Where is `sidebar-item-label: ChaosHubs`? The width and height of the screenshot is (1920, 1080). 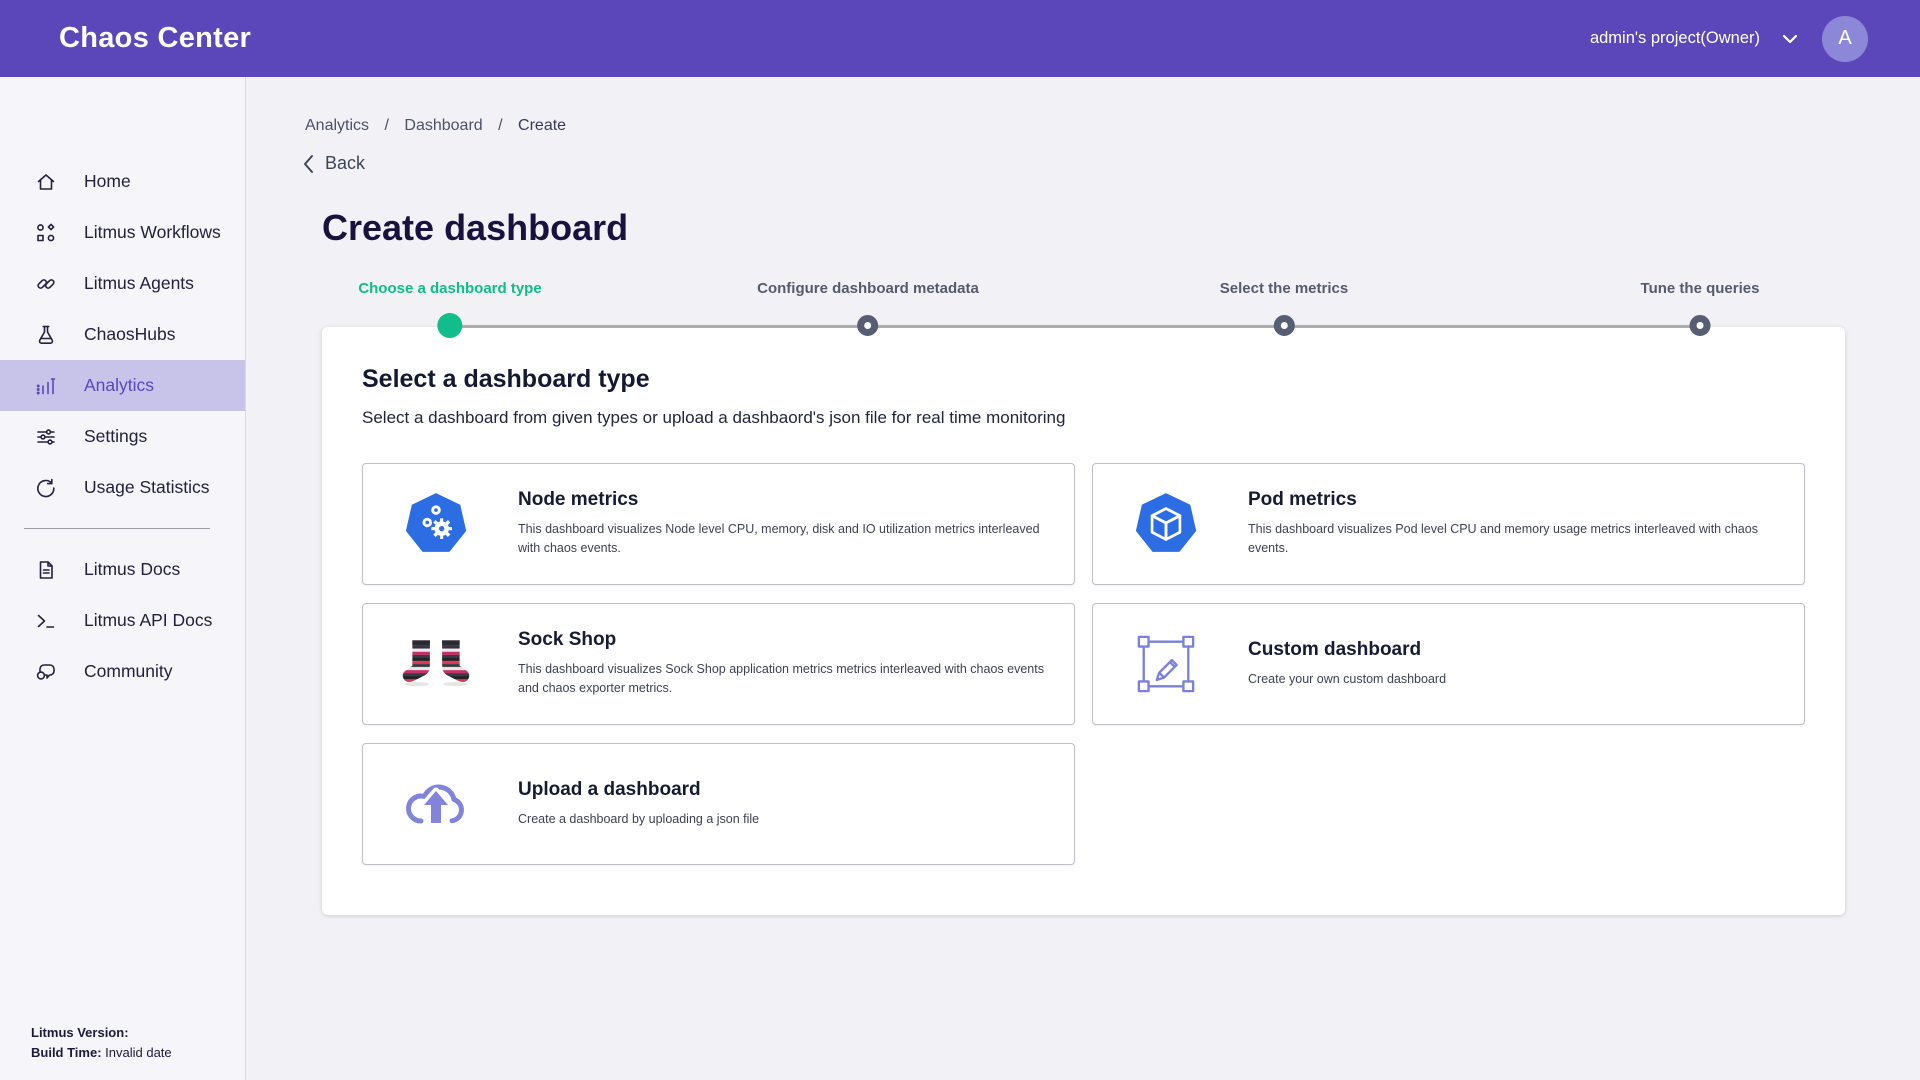
sidebar-item-label: ChaosHubs is located at coordinates (130, 334).